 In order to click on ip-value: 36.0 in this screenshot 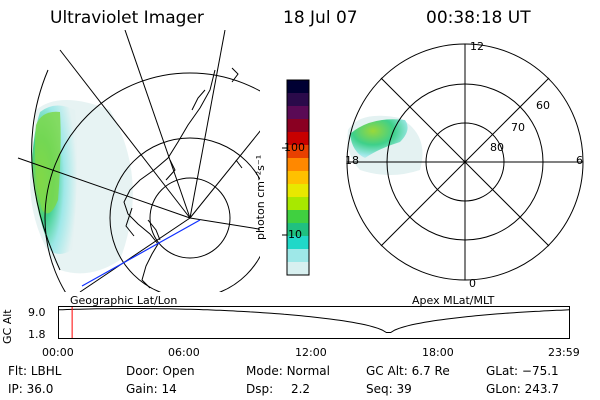, I will do `click(40, 389)`.